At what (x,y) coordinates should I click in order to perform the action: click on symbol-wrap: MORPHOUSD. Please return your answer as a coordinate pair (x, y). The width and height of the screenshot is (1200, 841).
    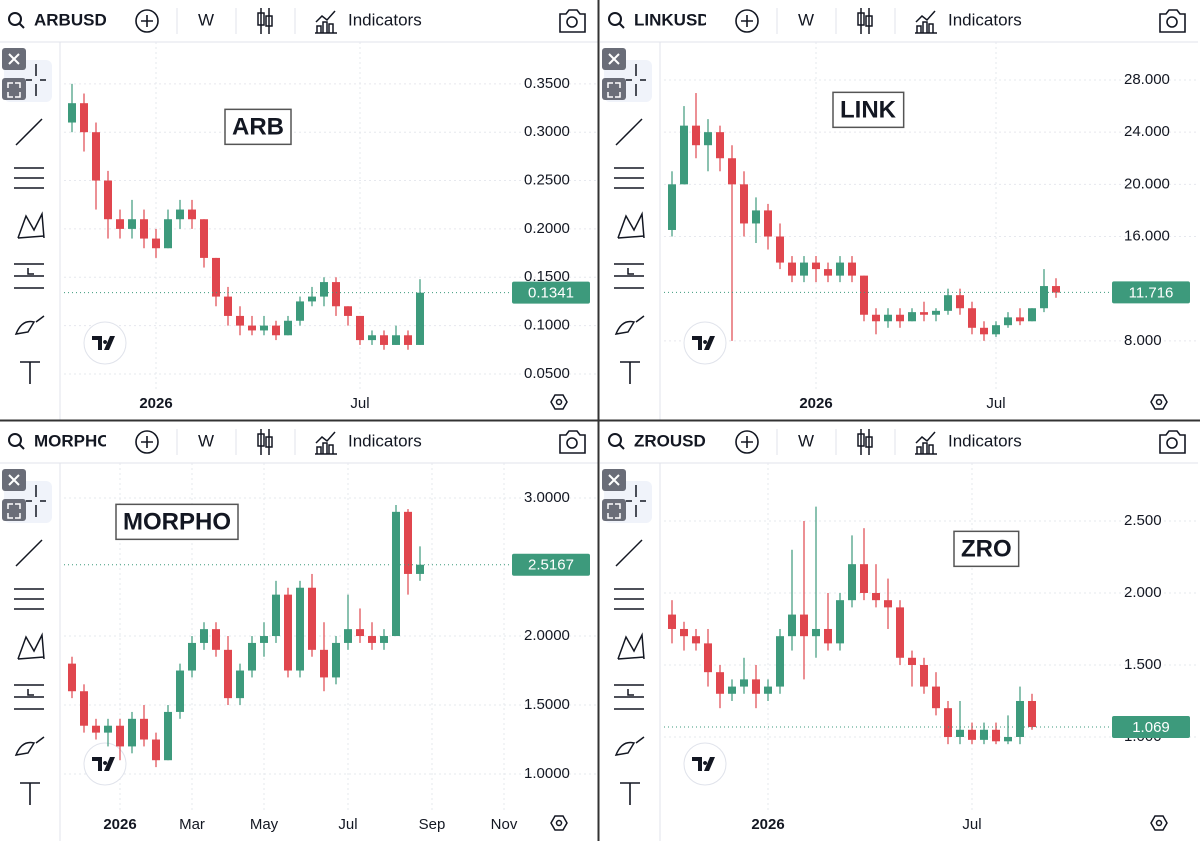
    Looking at the image, I should click on (90, 440).